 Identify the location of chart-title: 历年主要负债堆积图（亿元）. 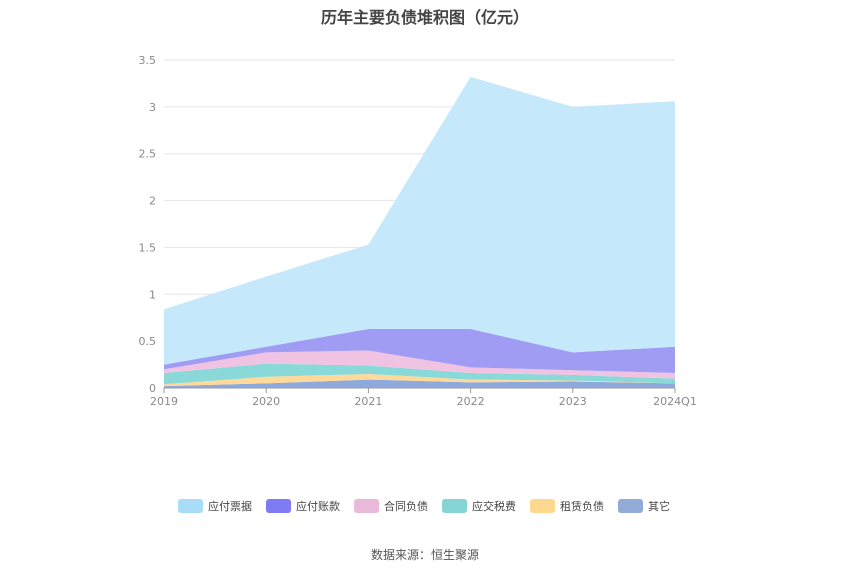
(424, 17).